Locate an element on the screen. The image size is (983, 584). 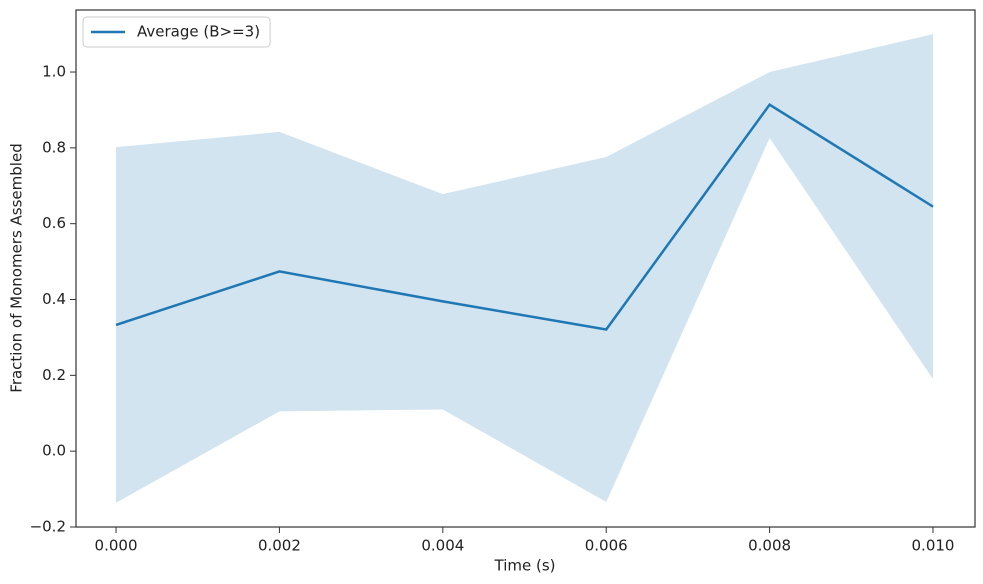
y-tick-label: 0.0 is located at coordinates (54, 451).